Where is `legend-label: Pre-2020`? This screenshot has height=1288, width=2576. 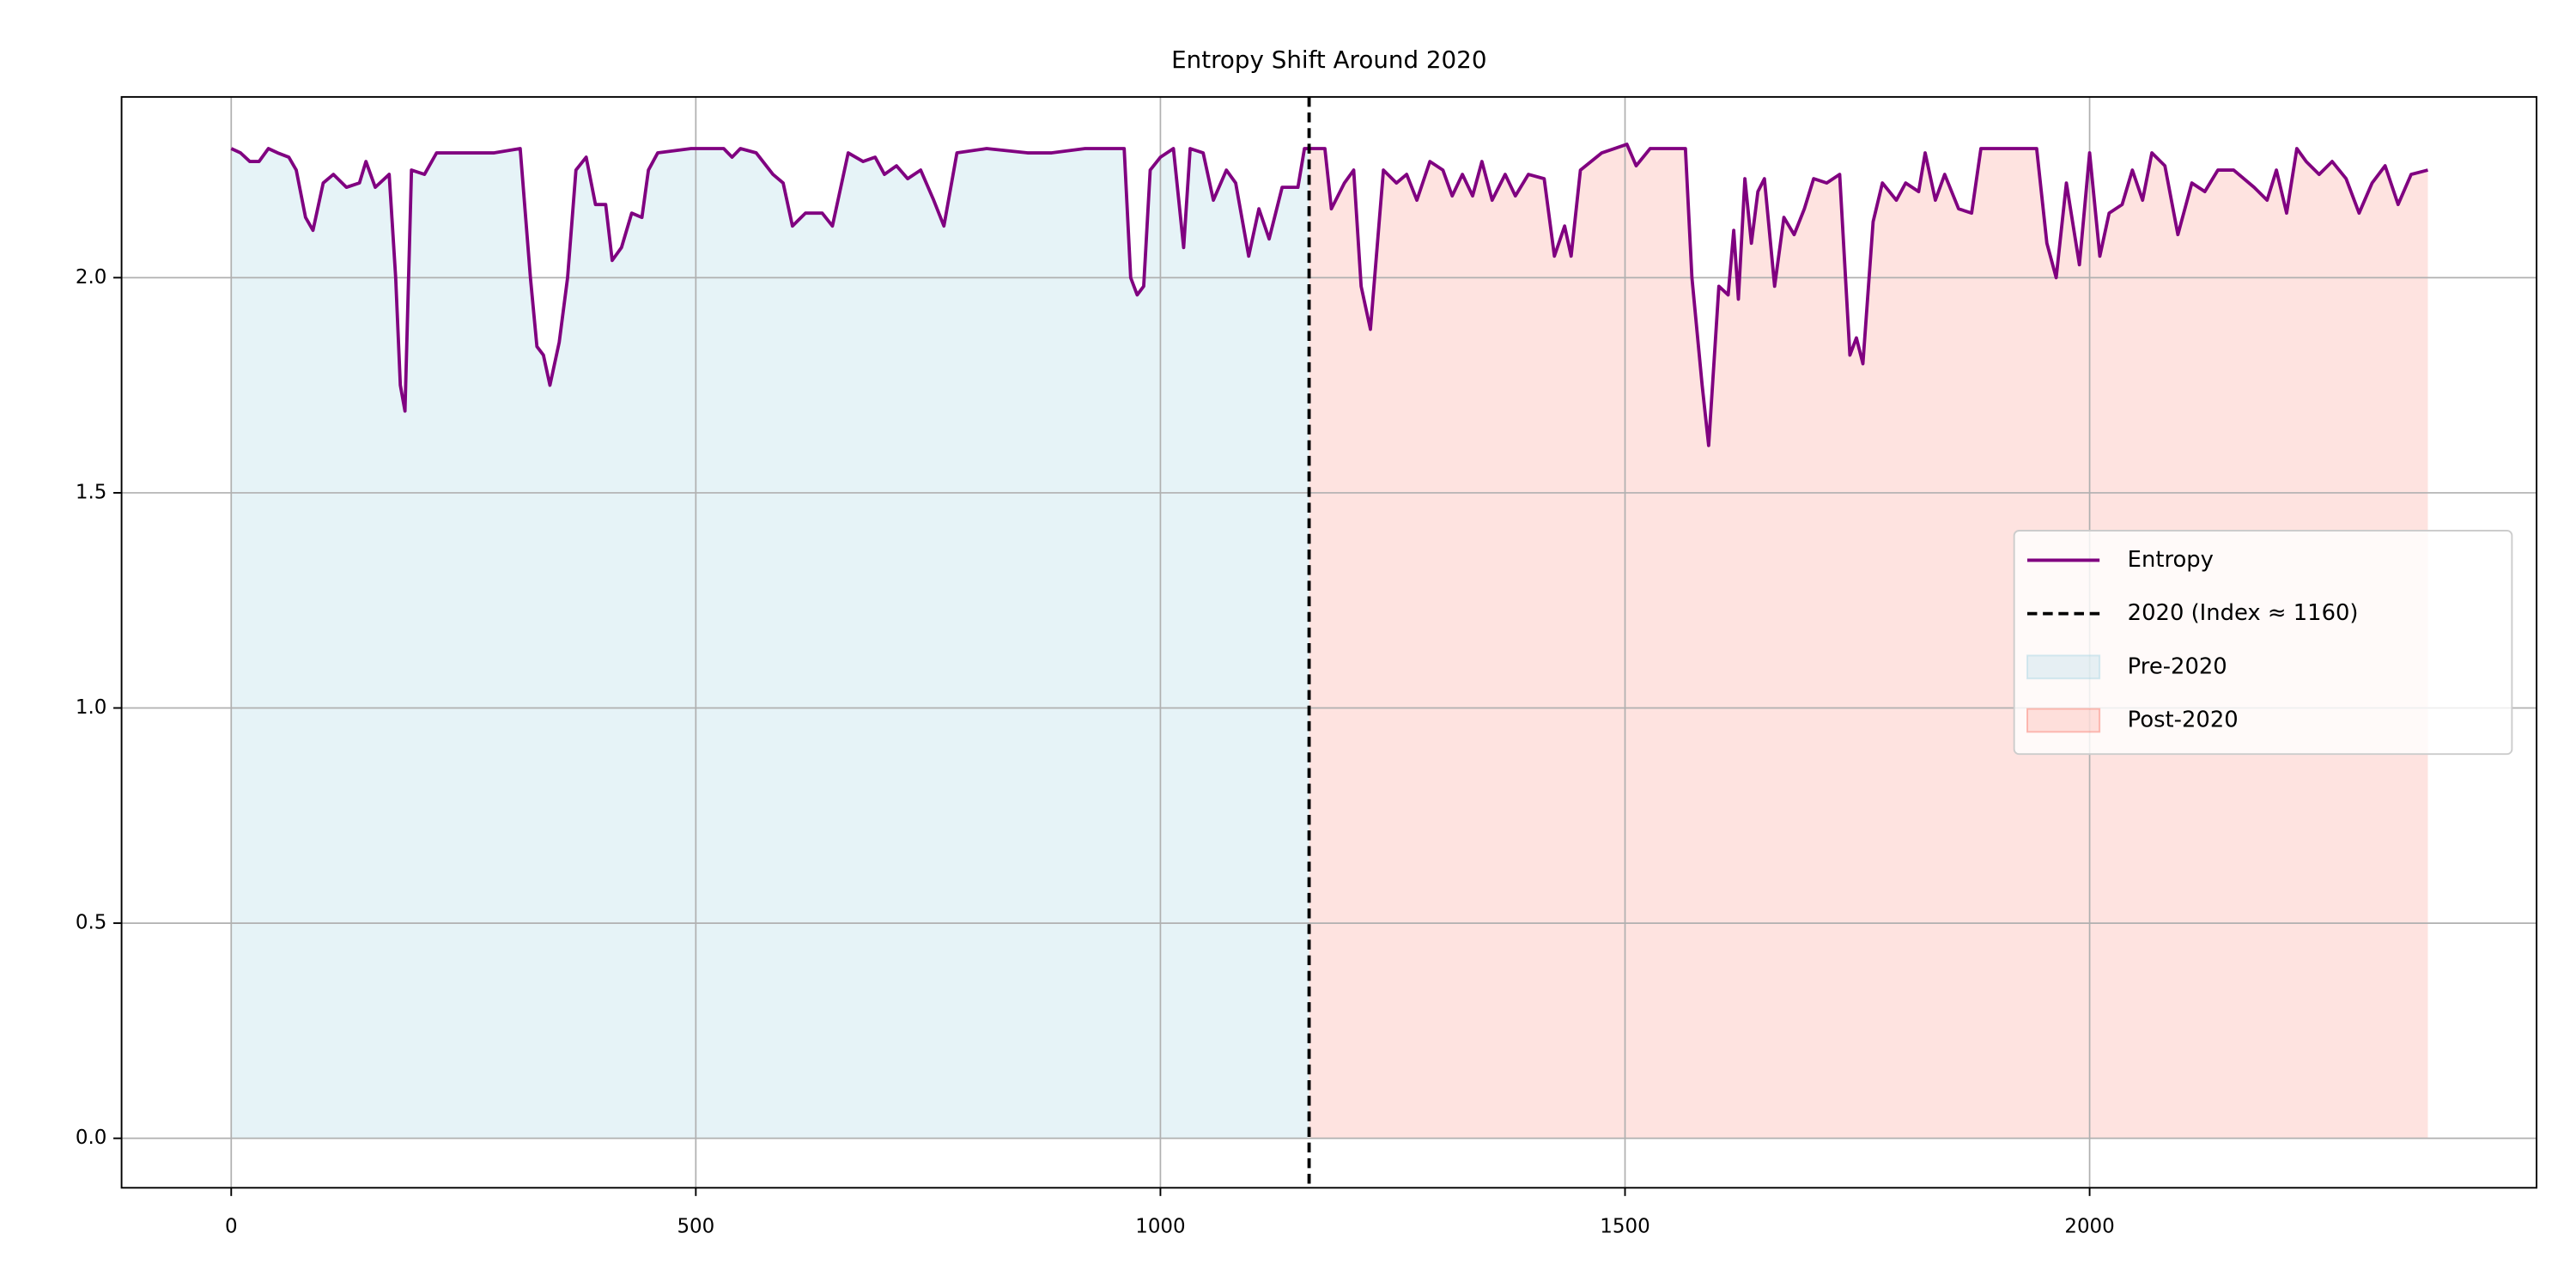
legend-label: Pre-2020 is located at coordinates (2178, 666).